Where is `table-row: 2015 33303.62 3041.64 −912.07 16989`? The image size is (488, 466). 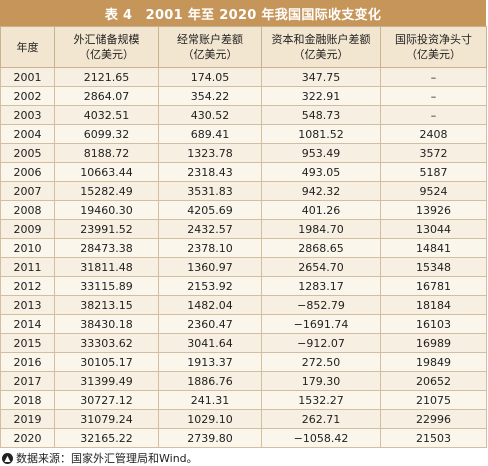
table-row: 2015 33303.62 3041.64 −912.07 16989 is located at coordinates (243, 343).